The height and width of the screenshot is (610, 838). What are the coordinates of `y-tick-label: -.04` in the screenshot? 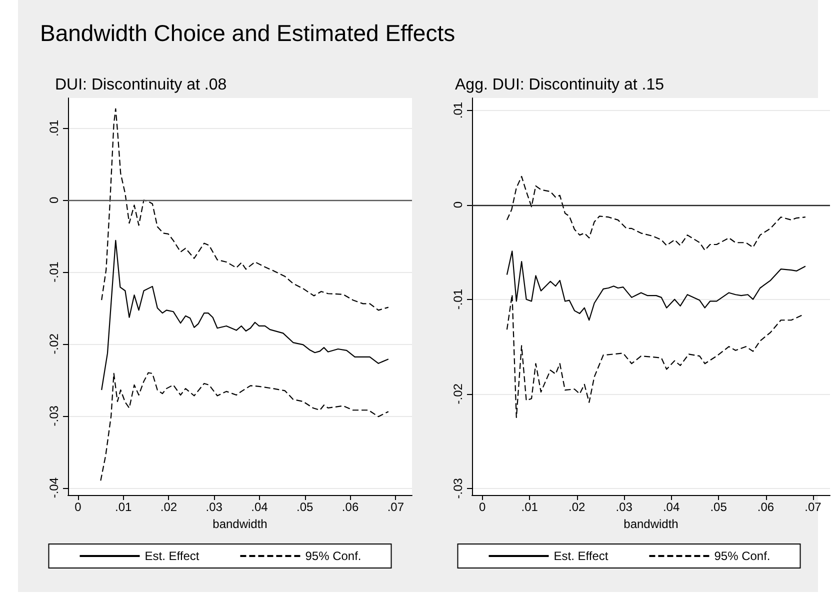 It's located at (54, 487).